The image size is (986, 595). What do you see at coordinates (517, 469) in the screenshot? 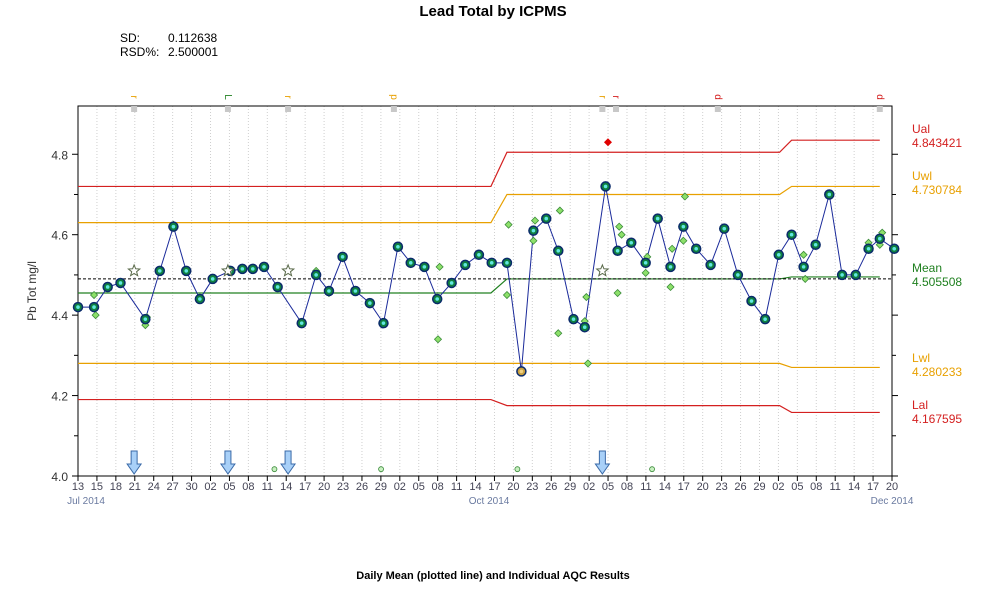
I see `low-result-point` at bounding box center [517, 469].